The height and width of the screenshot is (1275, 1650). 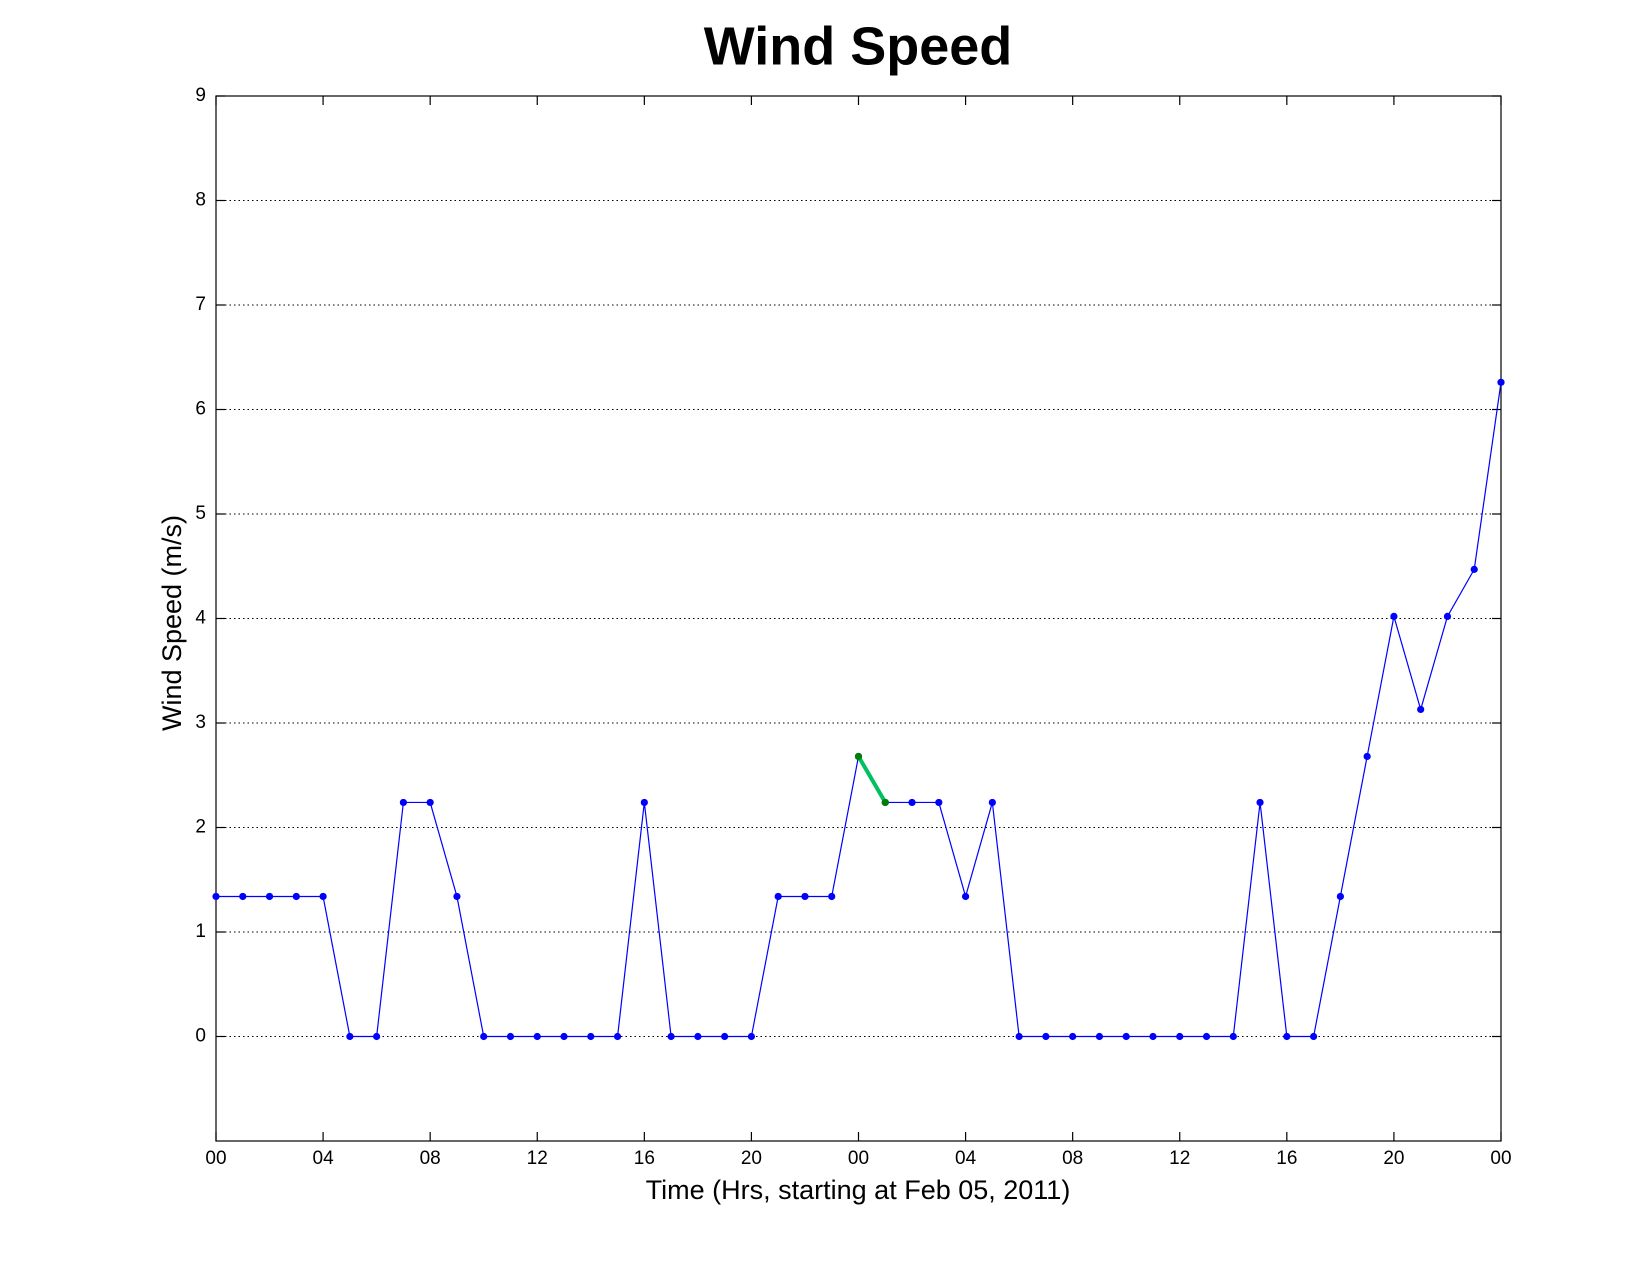 I want to click on y-tick-label: 7, so click(x=200, y=304).